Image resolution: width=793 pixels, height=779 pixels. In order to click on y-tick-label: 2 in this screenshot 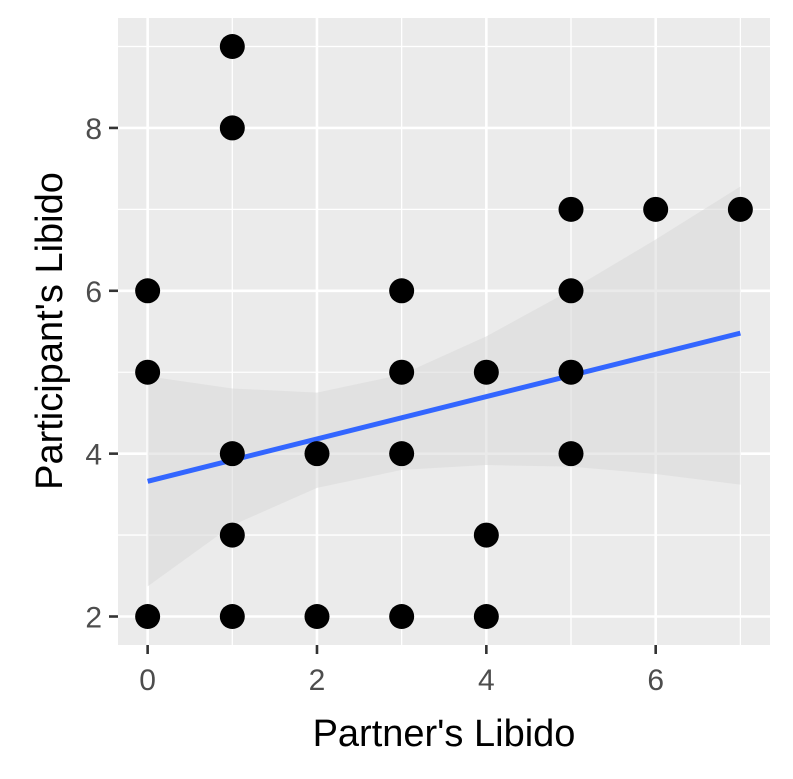, I will do `click(93, 618)`.